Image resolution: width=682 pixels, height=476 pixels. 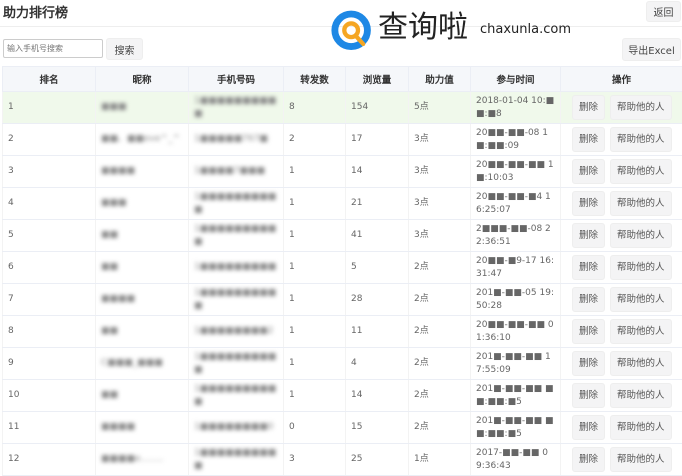 What do you see at coordinates (423, 28) in the screenshot?
I see `watermark-text: 查询啦` at bounding box center [423, 28].